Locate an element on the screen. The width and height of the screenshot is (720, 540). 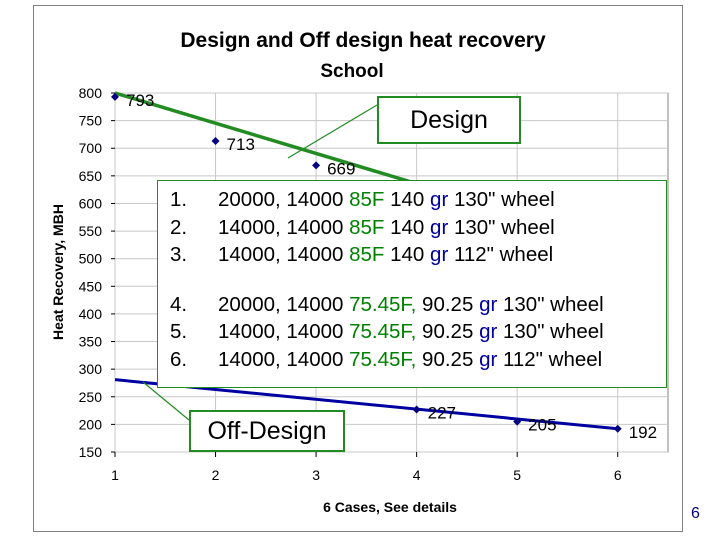
y-tick-label: 150 is located at coordinates (91, 452).